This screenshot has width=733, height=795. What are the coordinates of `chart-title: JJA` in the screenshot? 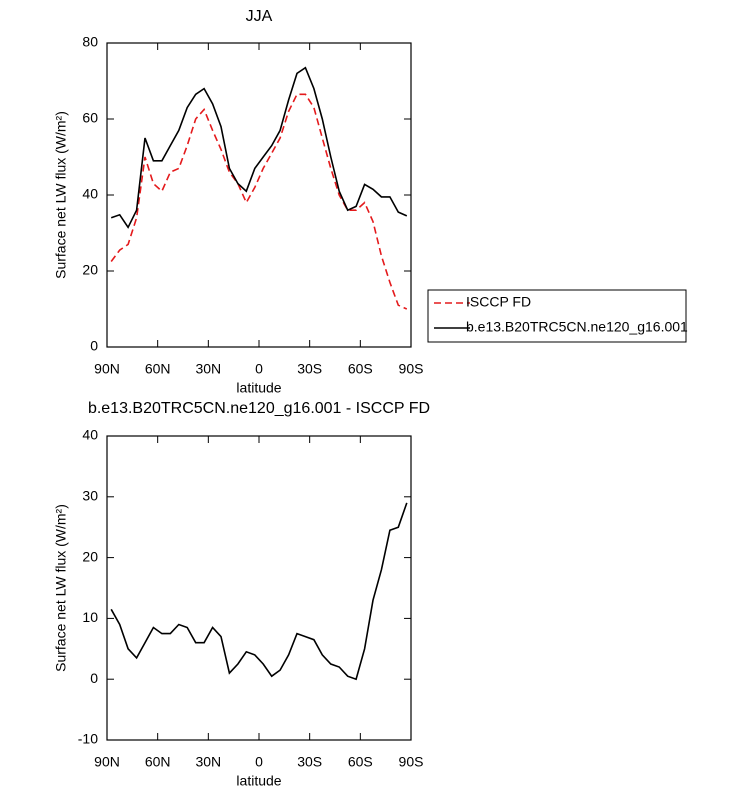 It's located at (259, 16).